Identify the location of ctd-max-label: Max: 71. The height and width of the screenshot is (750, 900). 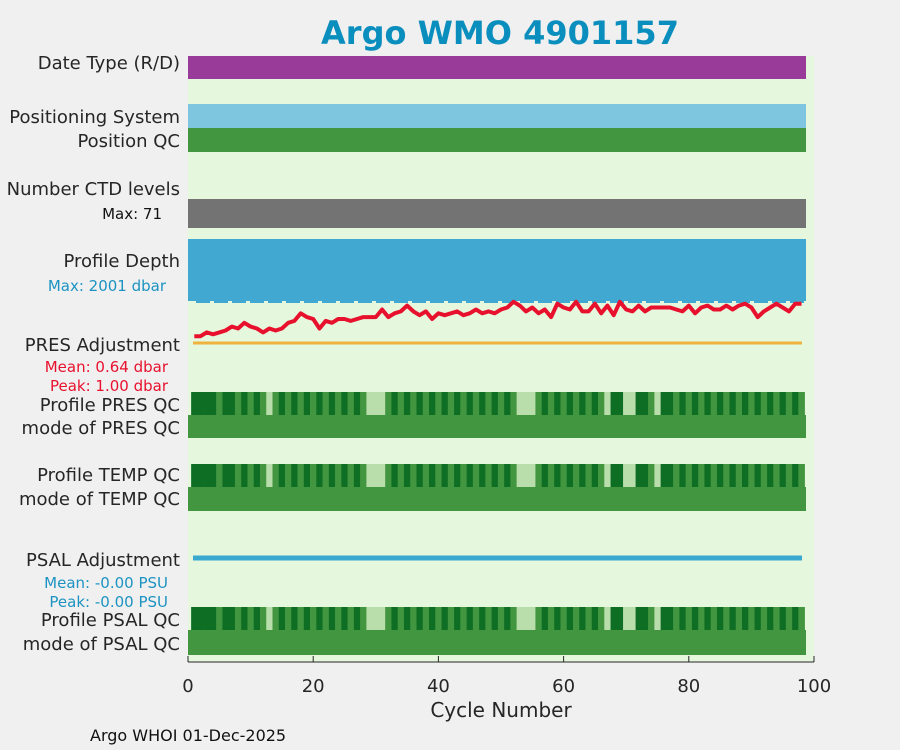
(132, 214).